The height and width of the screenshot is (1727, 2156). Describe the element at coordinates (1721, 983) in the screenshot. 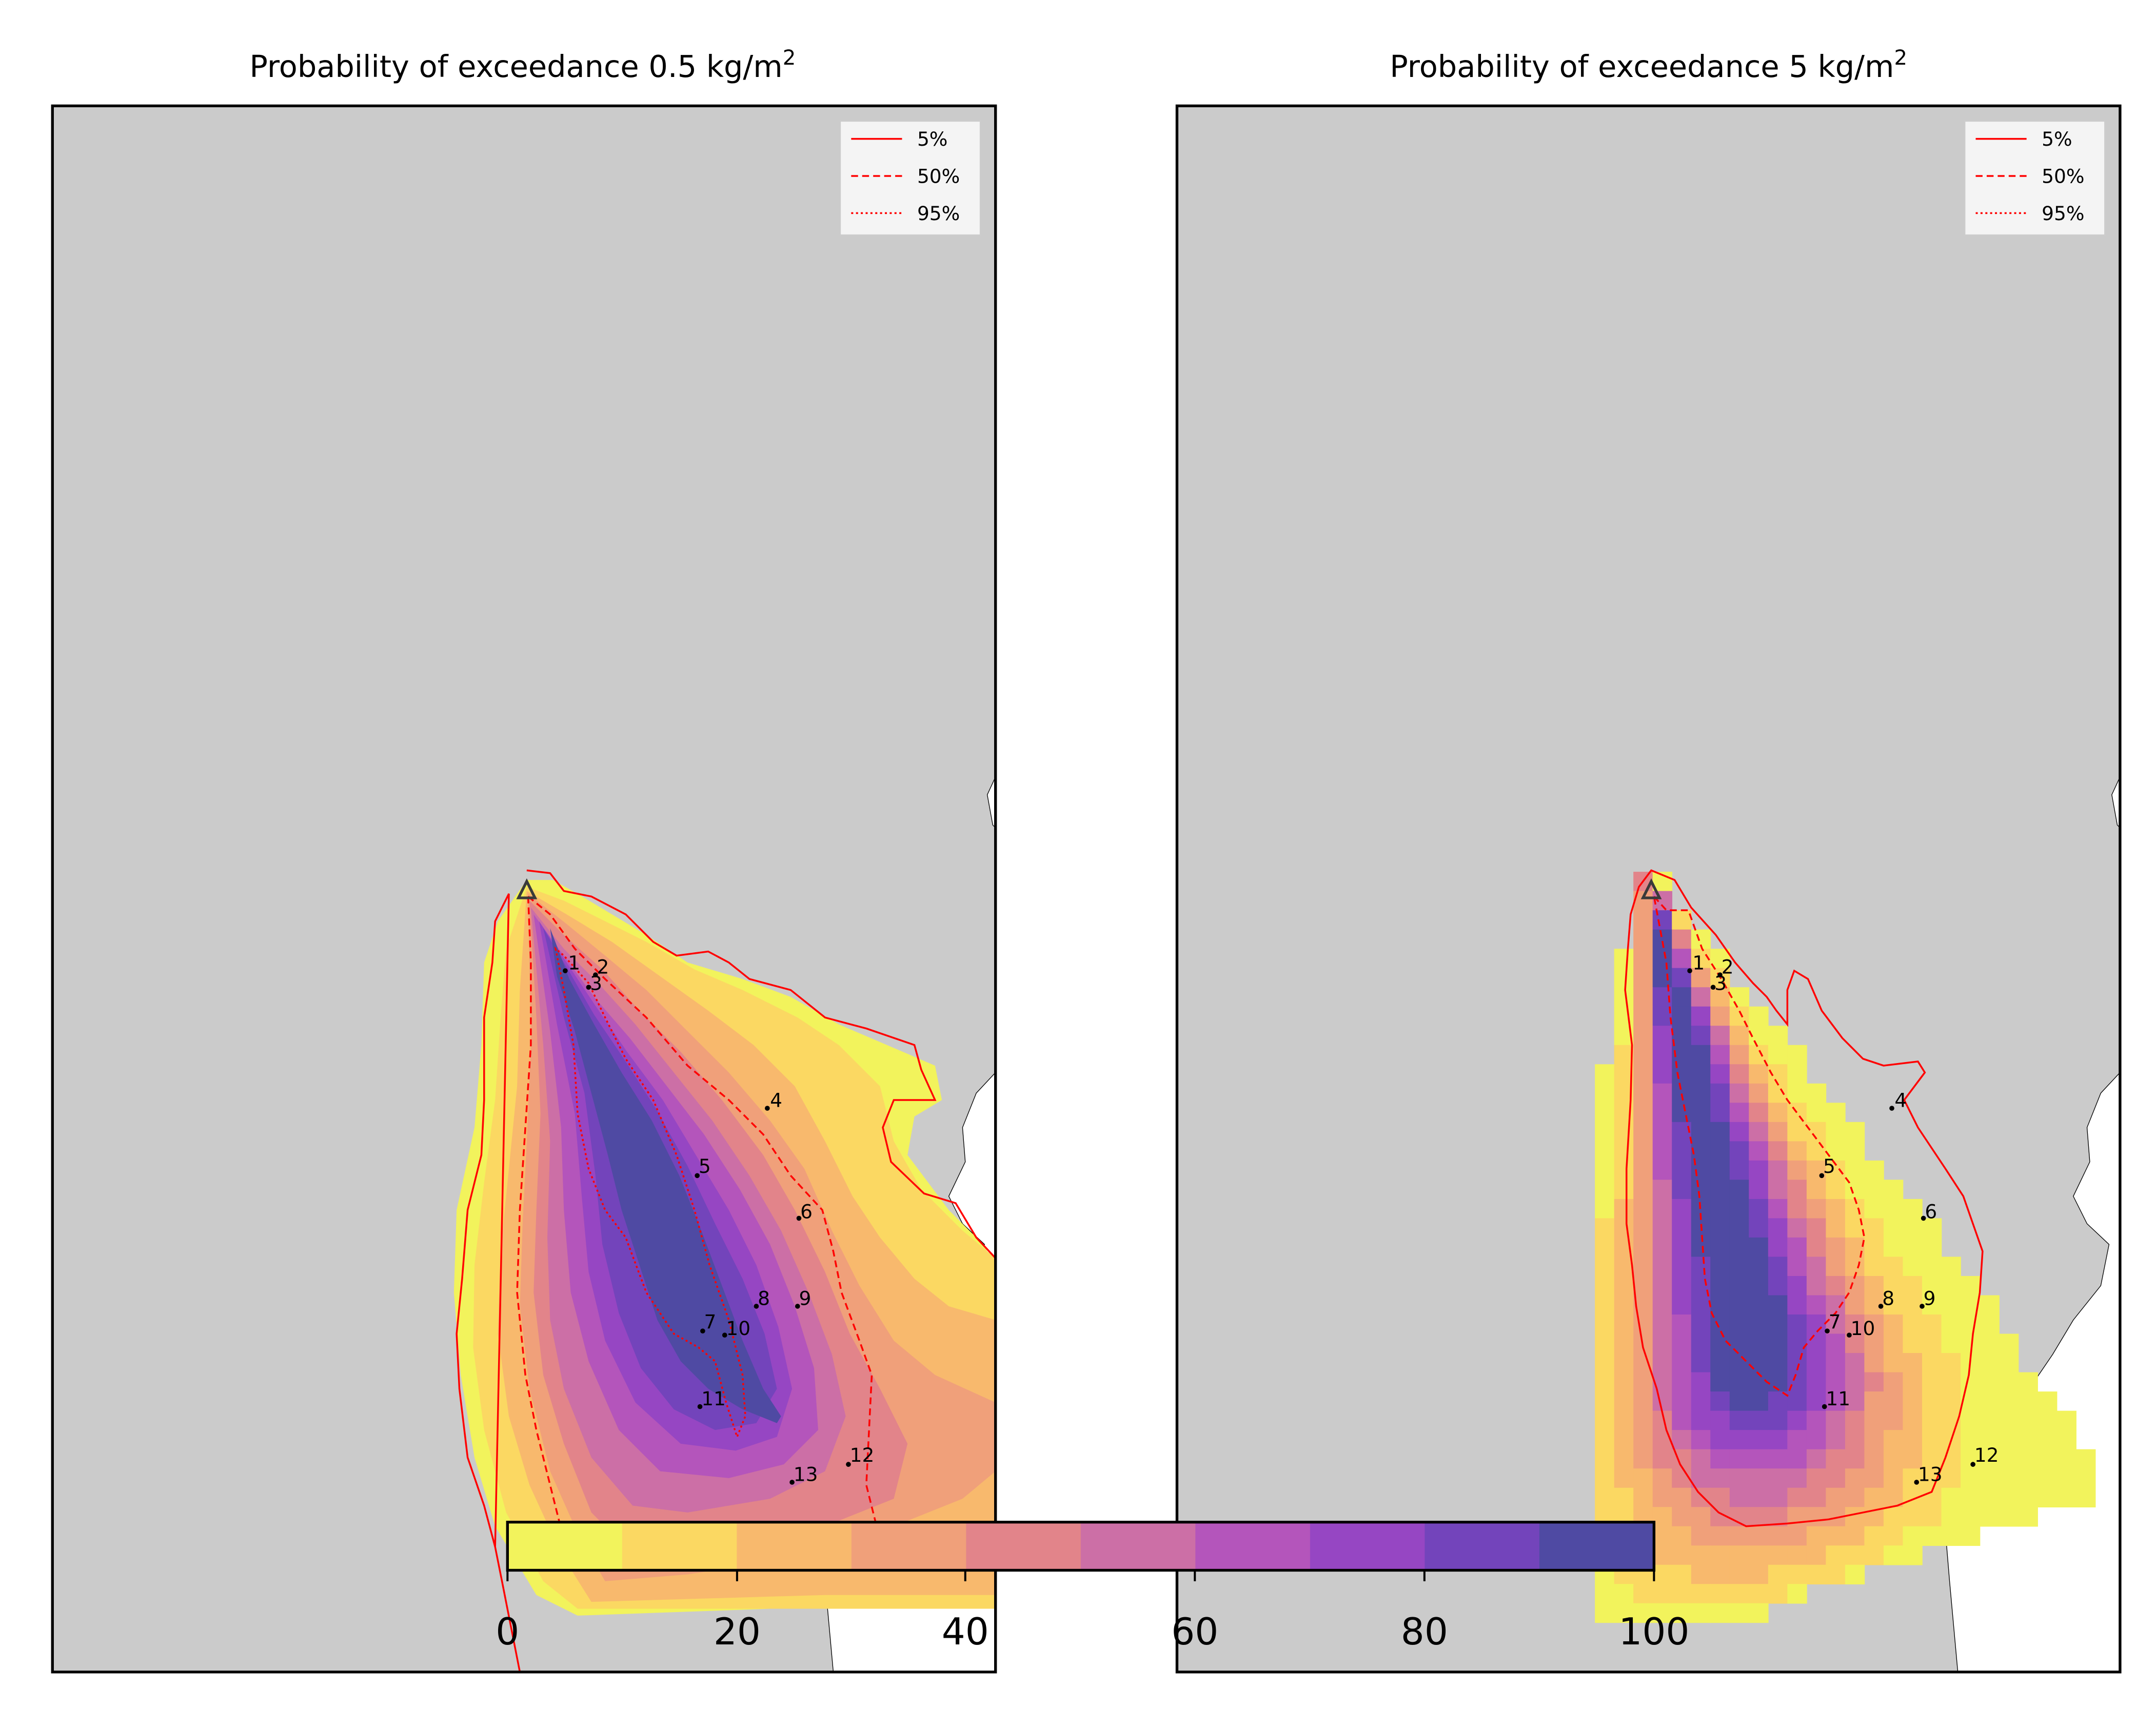

I see `panel-2-point-3-label: 3` at that location.